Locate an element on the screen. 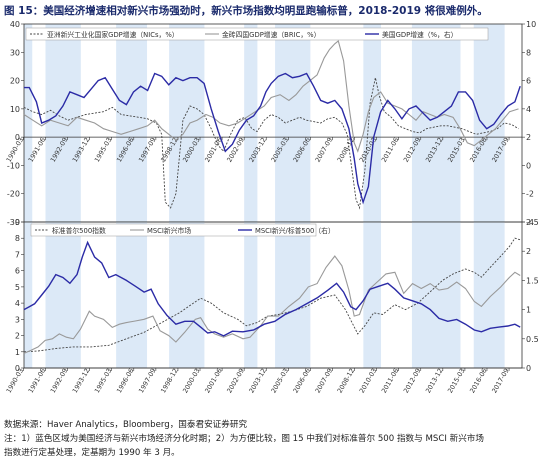 The image size is (550, 461). legend-label: 标准普尔500指数 is located at coordinates (79, 230).